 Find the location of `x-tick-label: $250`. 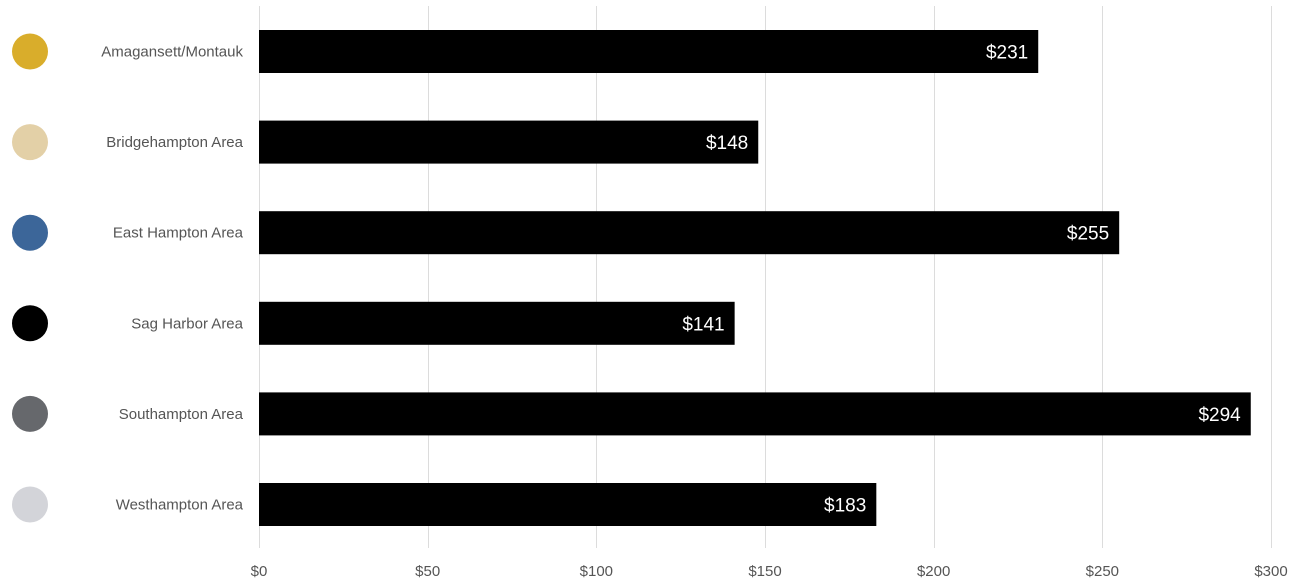

x-tick-label: $250 is located at coordinates (1102, 571).